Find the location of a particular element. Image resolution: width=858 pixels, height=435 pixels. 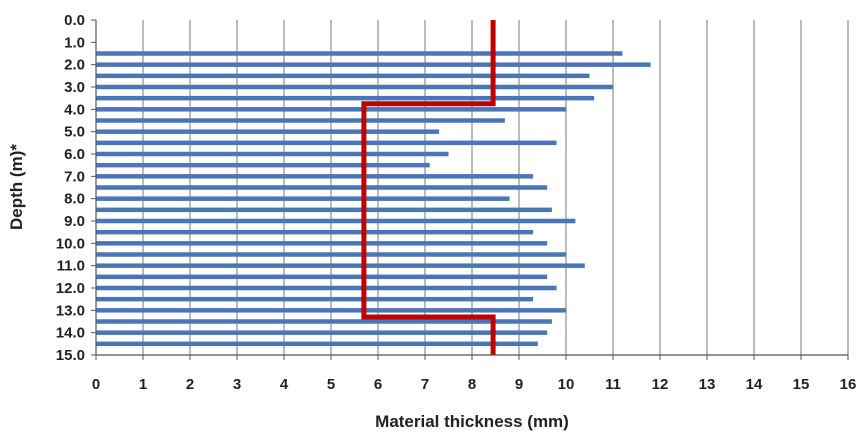

x-tick-label: 8 is located at coordinates (472, 384).